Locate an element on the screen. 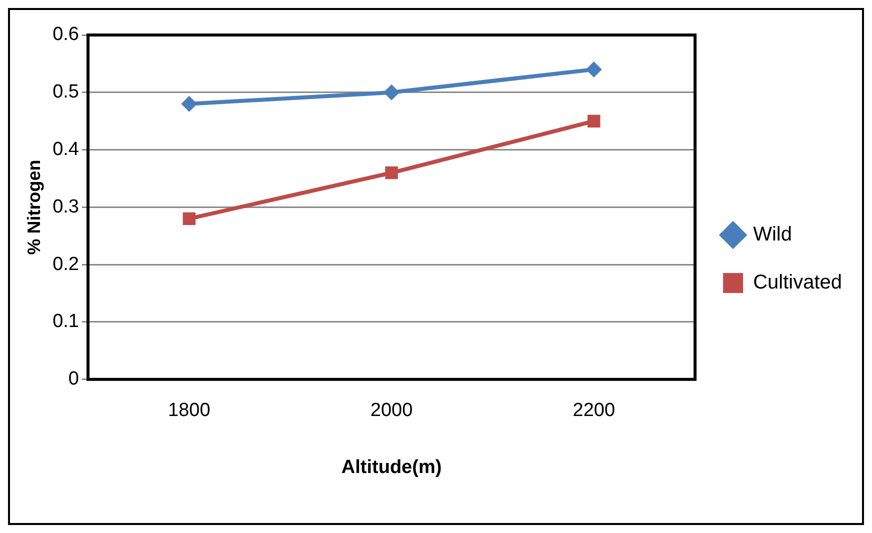 Image resolution: width=872 pixels, height=533 pixels. x-tick-label: 1800 is located at coordinates (189, 411).